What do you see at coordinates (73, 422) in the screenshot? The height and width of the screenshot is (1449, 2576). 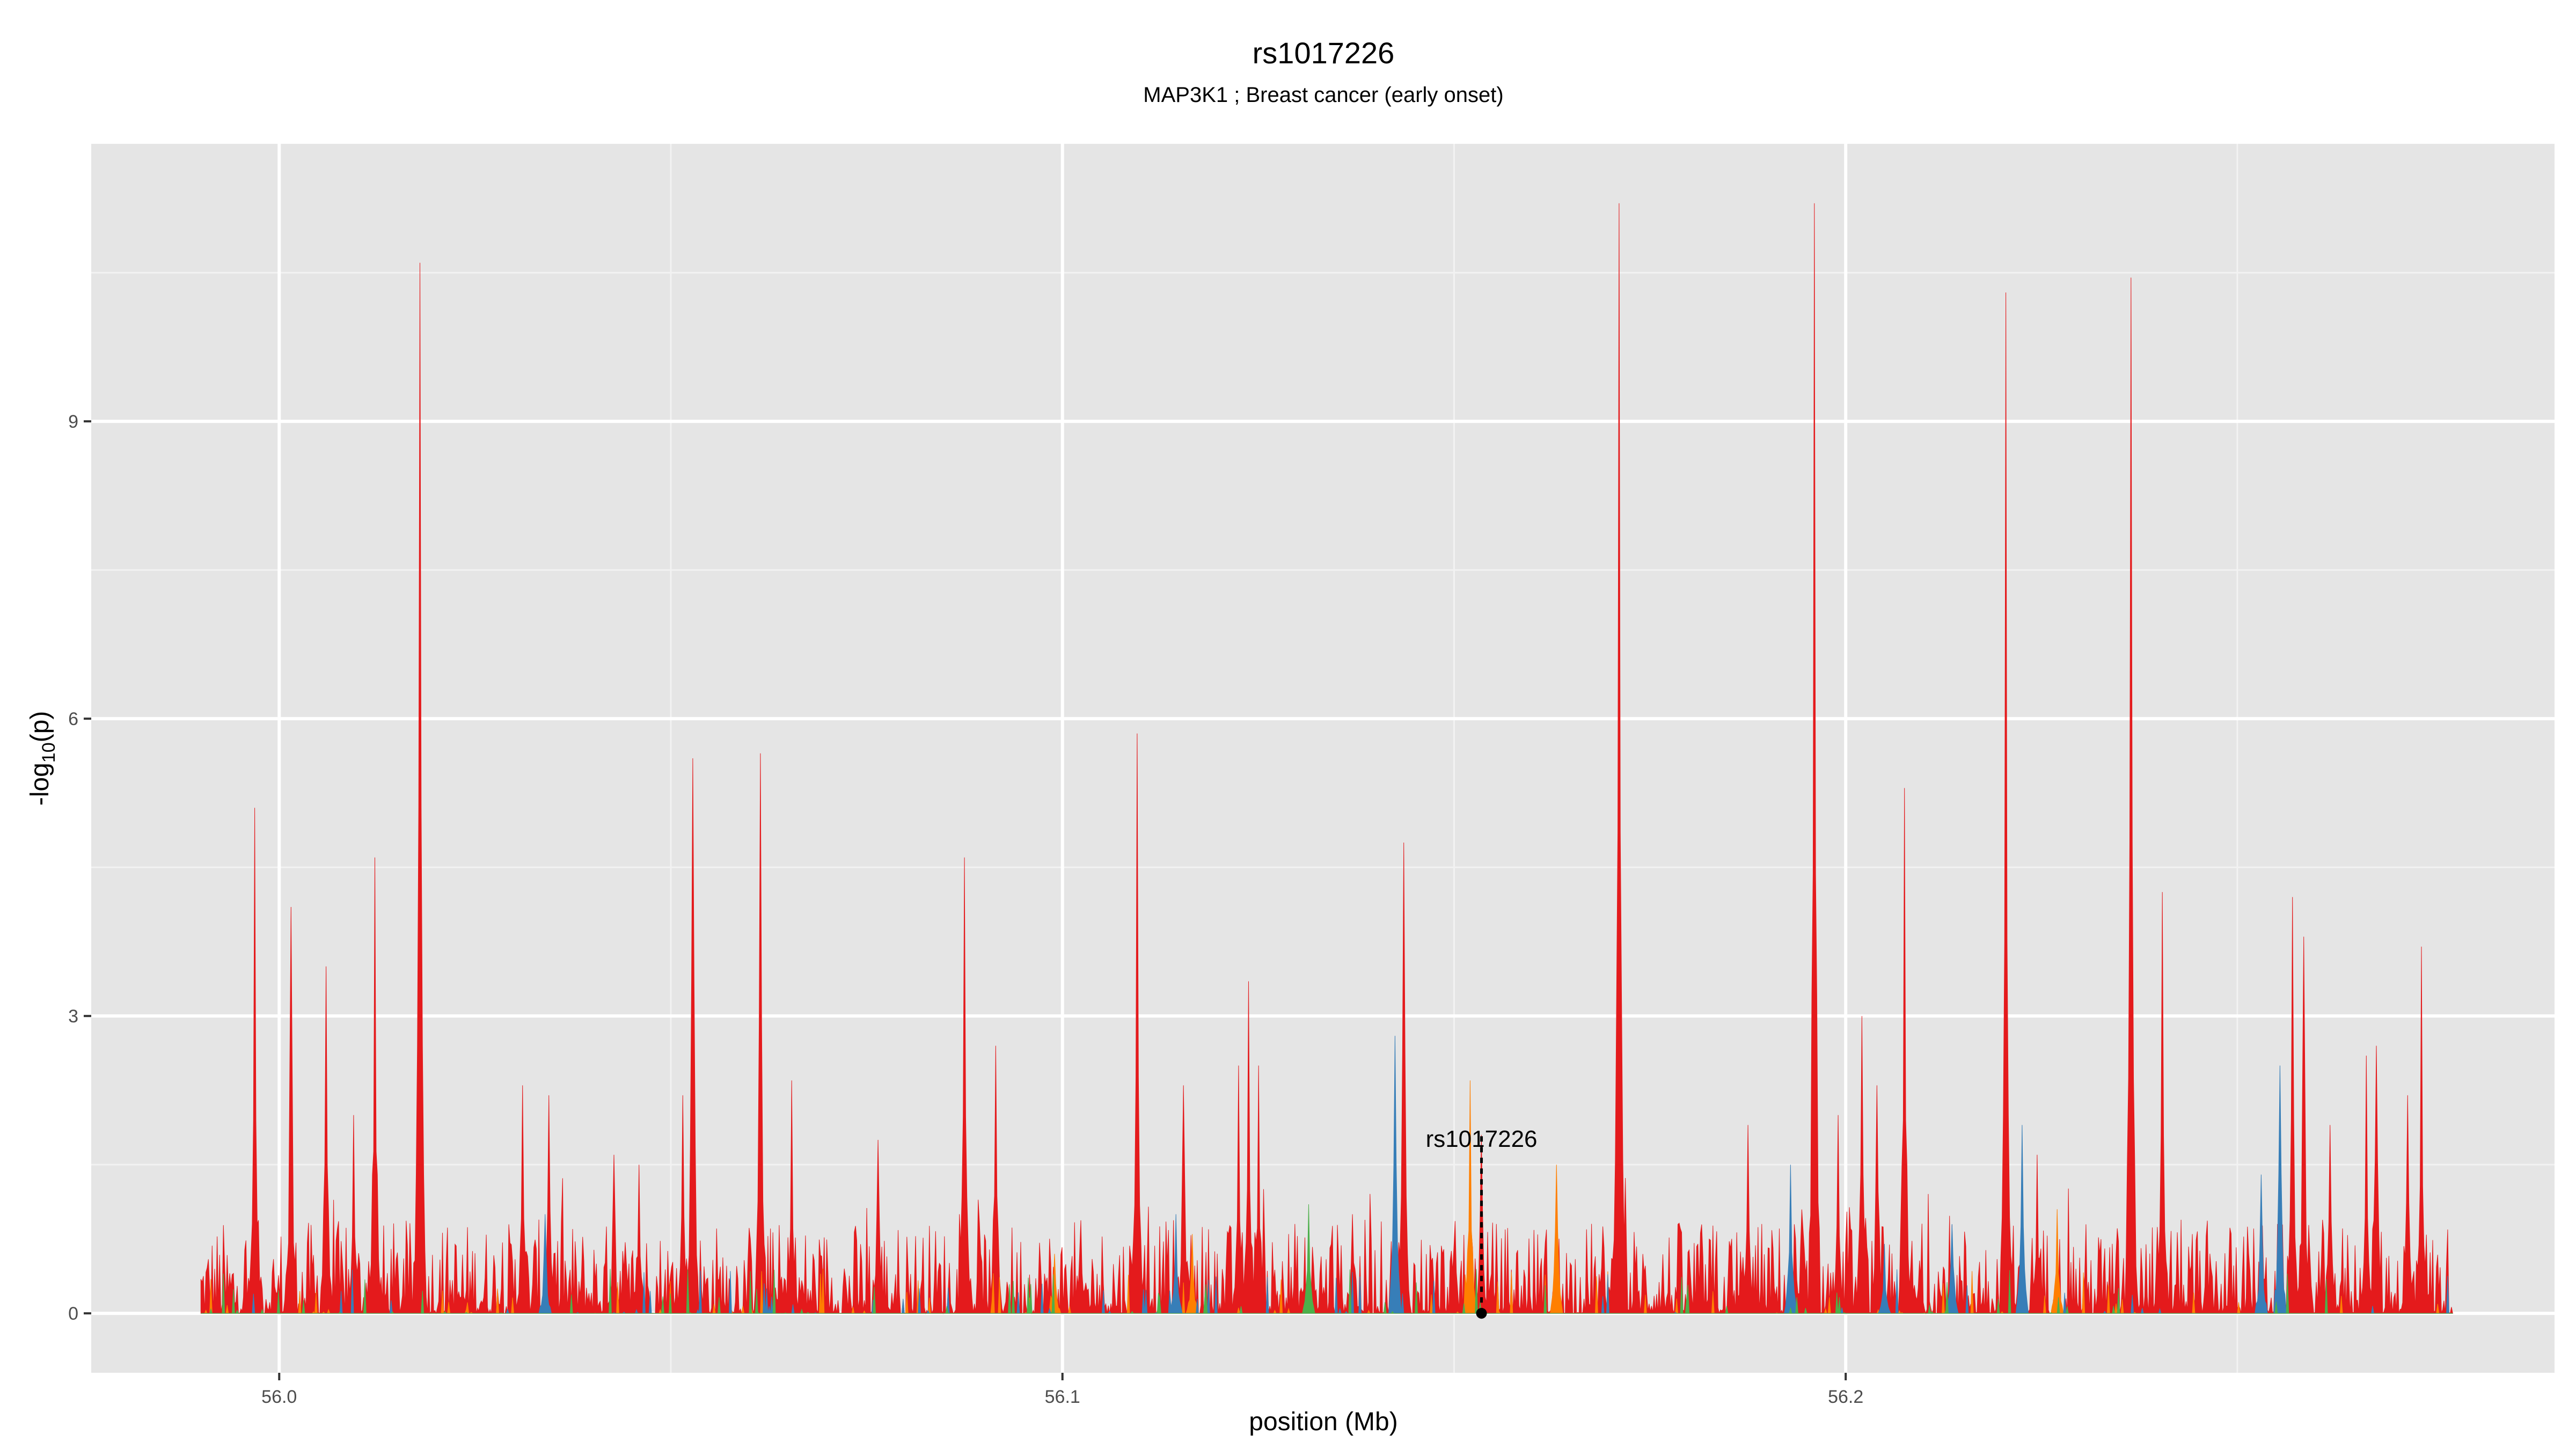 I see `y-tick-label: 9` at bounding box center [73, 422].